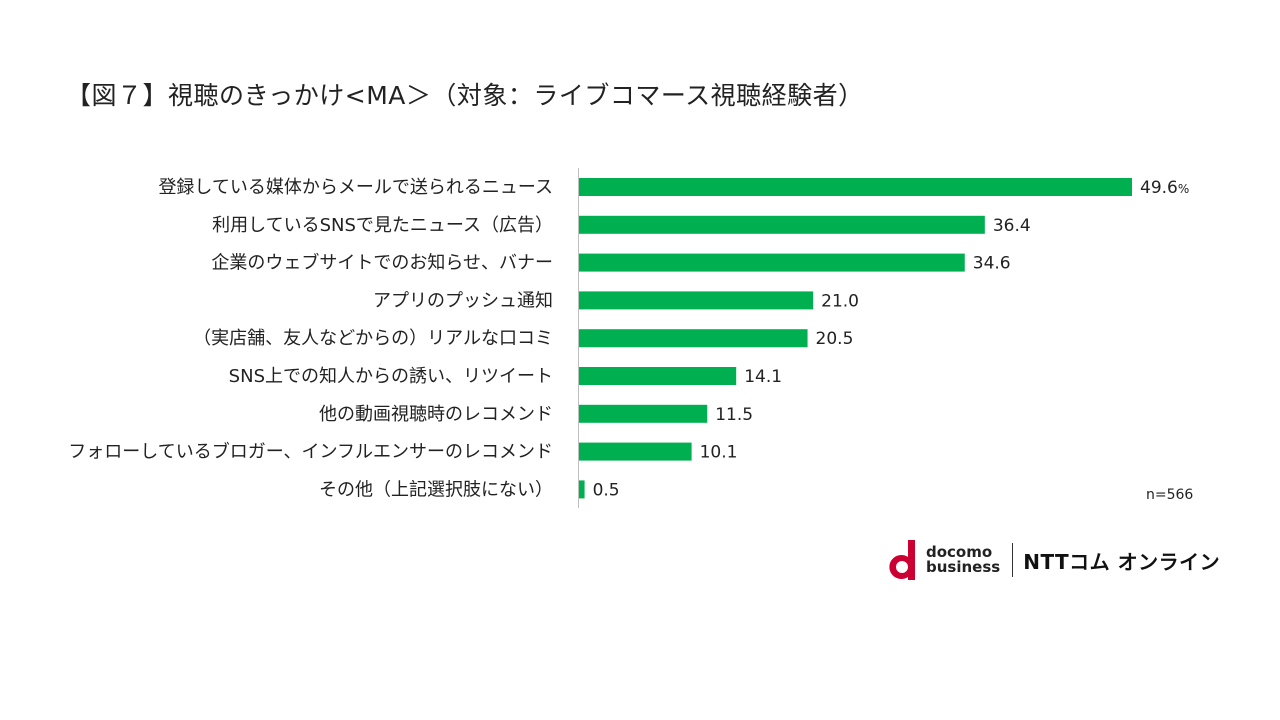 Image resolution: width=1280 pixels, height=720 pixels. What do you see at coordinates (963, 567) in the screenshot?
I see `business-word: business` at bounding box center [963, 567].